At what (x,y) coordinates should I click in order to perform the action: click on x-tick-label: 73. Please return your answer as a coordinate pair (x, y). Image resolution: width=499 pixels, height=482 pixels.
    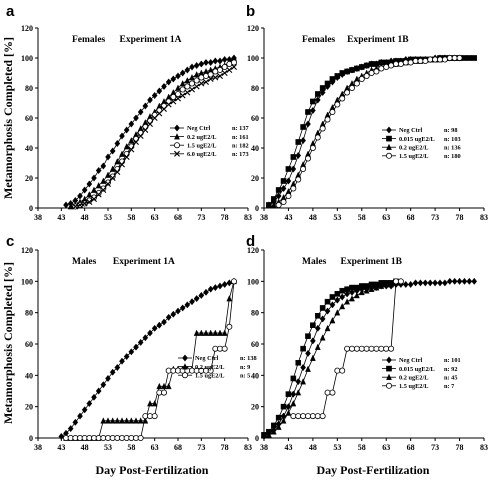
    Looking at the image, I should click on (435, 217).